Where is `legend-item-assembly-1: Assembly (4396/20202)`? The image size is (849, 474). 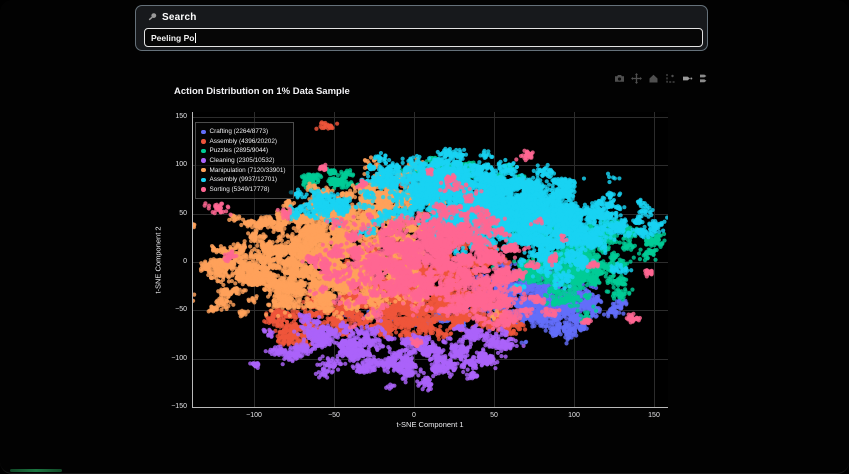
legend-item-assembly-1: Assembly (4396/20202) is located at coordinates (243, 142).